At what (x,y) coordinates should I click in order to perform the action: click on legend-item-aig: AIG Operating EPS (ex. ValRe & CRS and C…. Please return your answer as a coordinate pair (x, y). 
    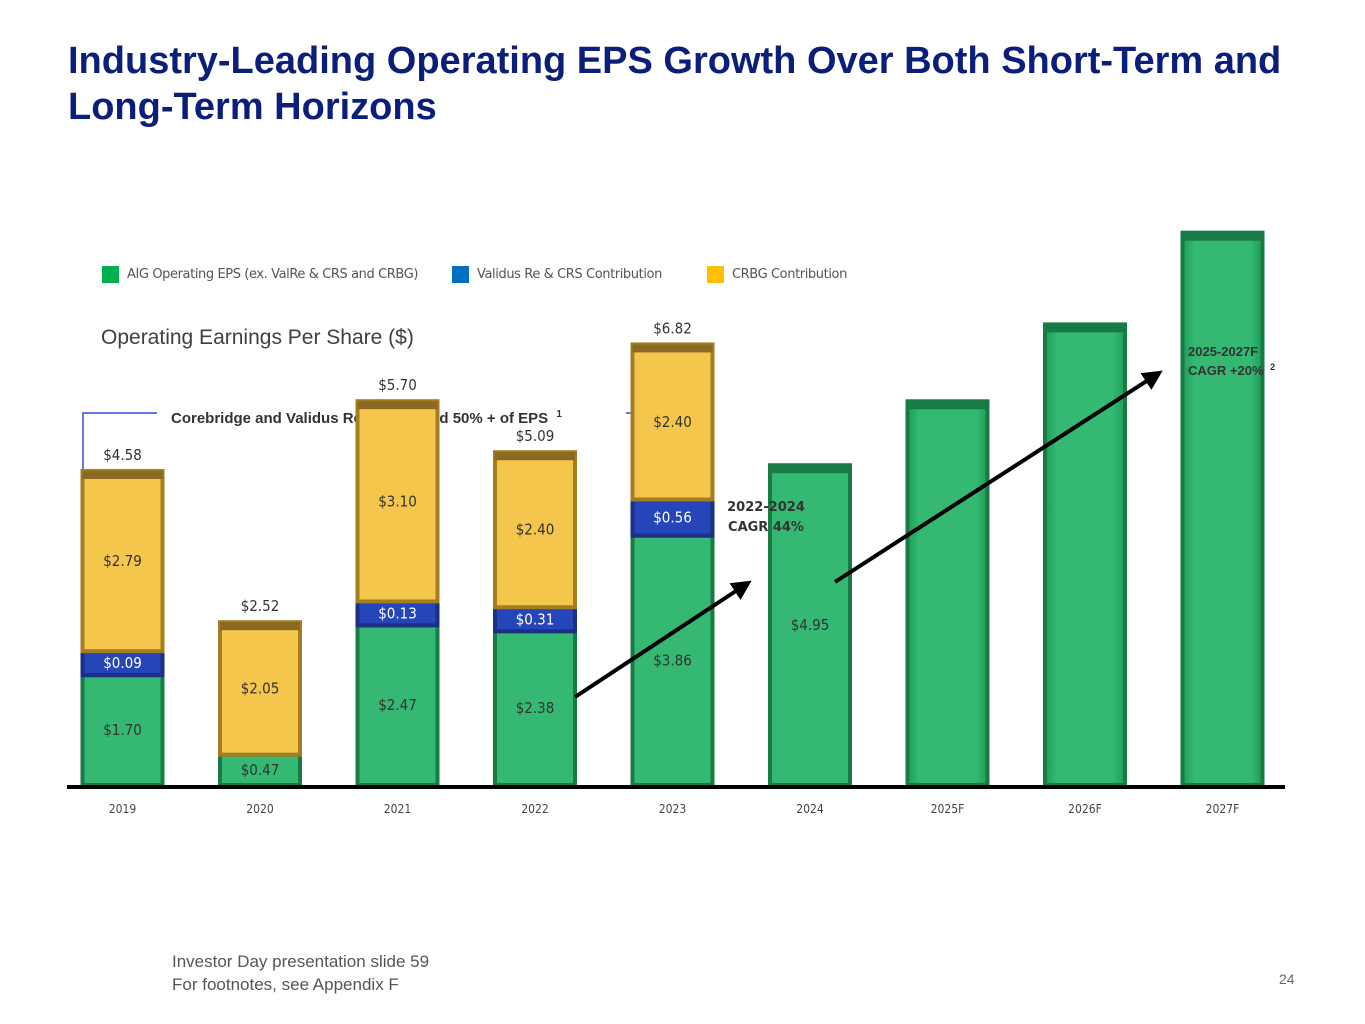
    Looking at the image, I should click on (260, 274).